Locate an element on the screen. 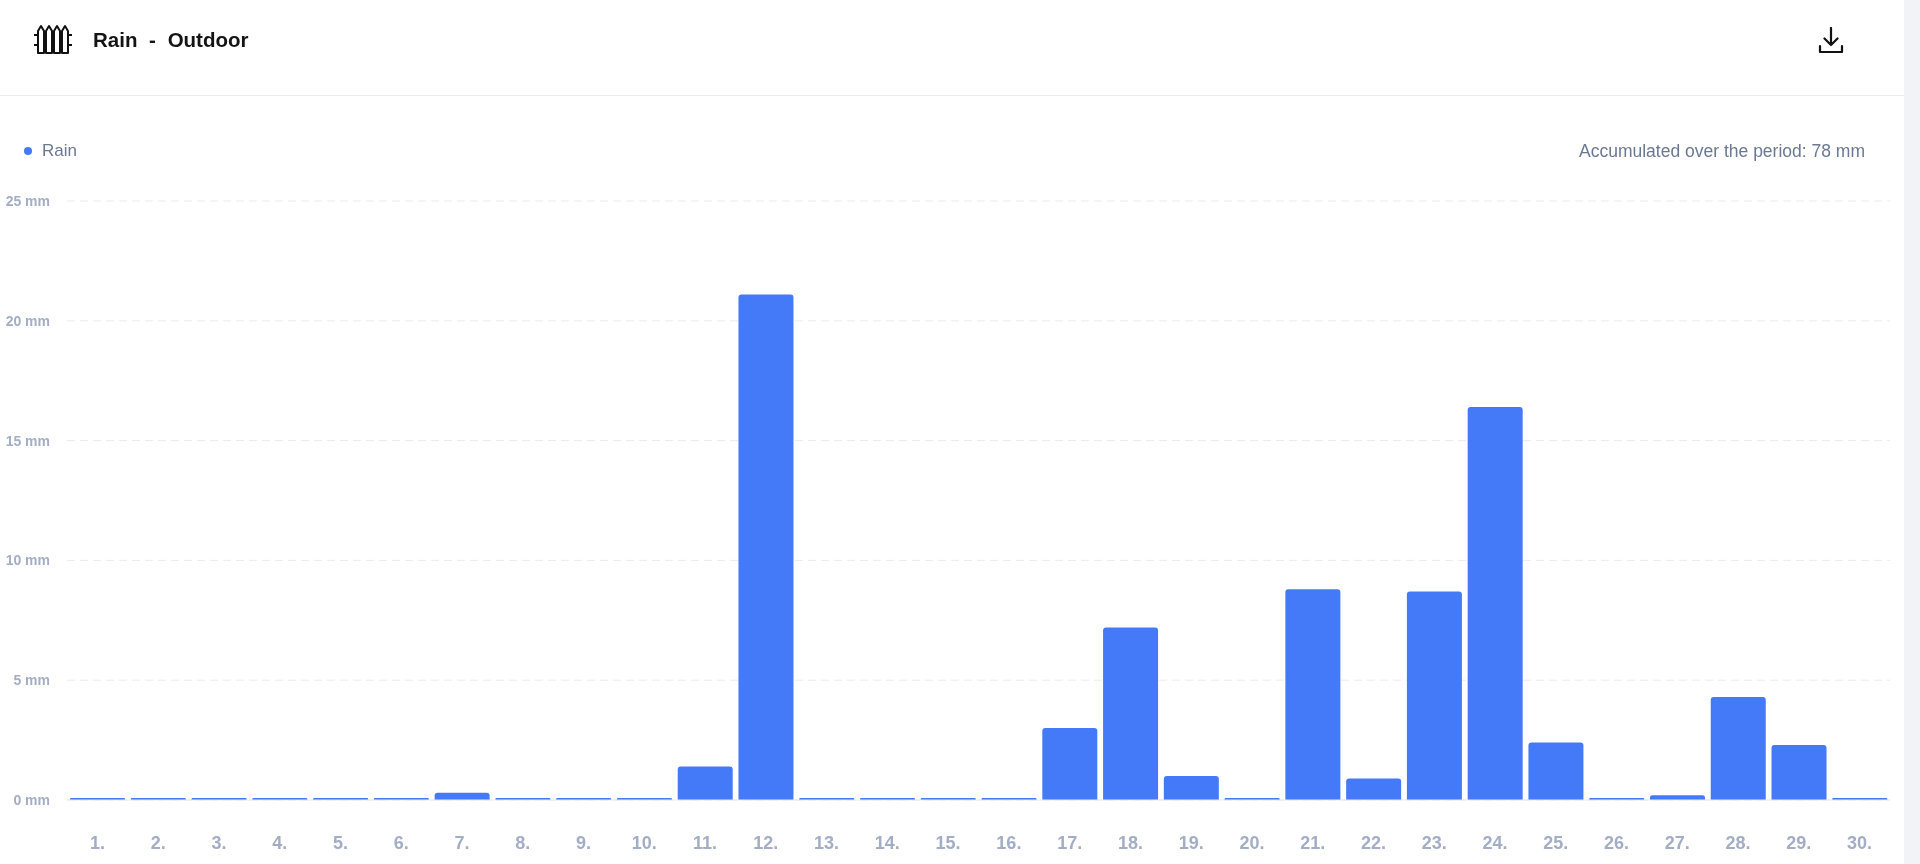 The image size is (1920, 864). y-tick-label: 10 mm is located at coordinates (27, 560).